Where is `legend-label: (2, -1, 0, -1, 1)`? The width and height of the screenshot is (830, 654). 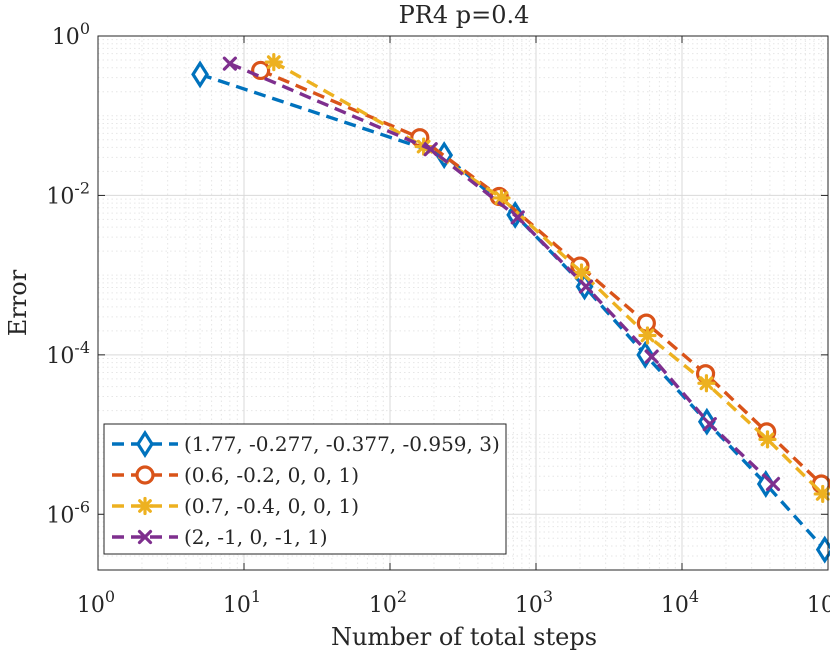
legend-label: (2, -1, 0, -1, 1) is located at coordinates (256, 537).